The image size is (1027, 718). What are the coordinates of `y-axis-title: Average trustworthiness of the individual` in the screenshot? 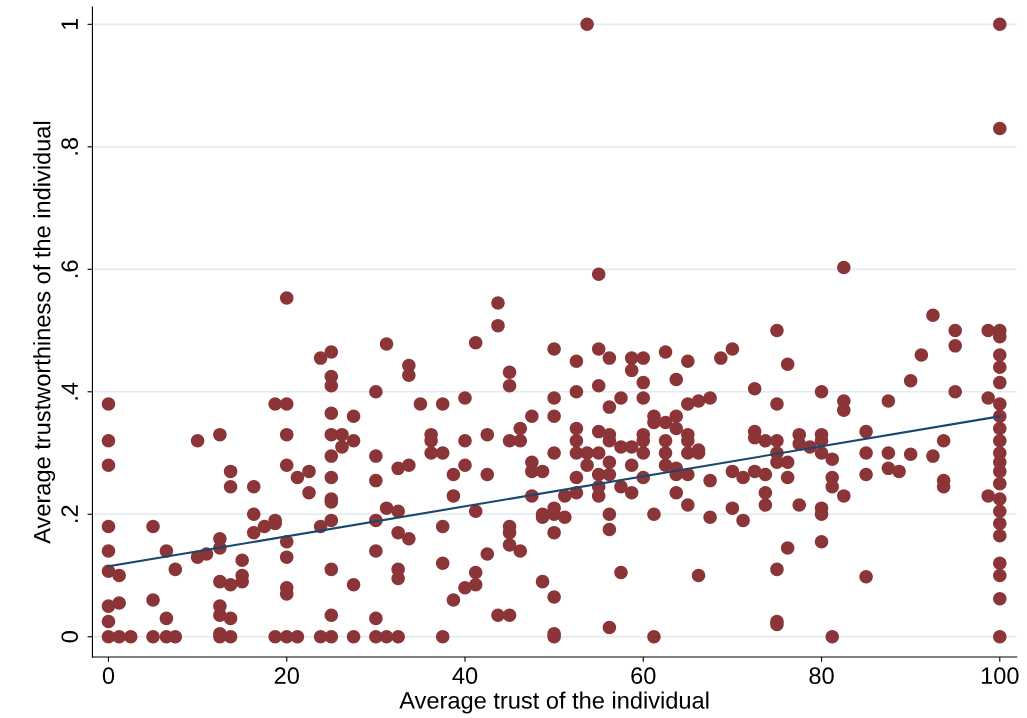 It's located at (44, 332).